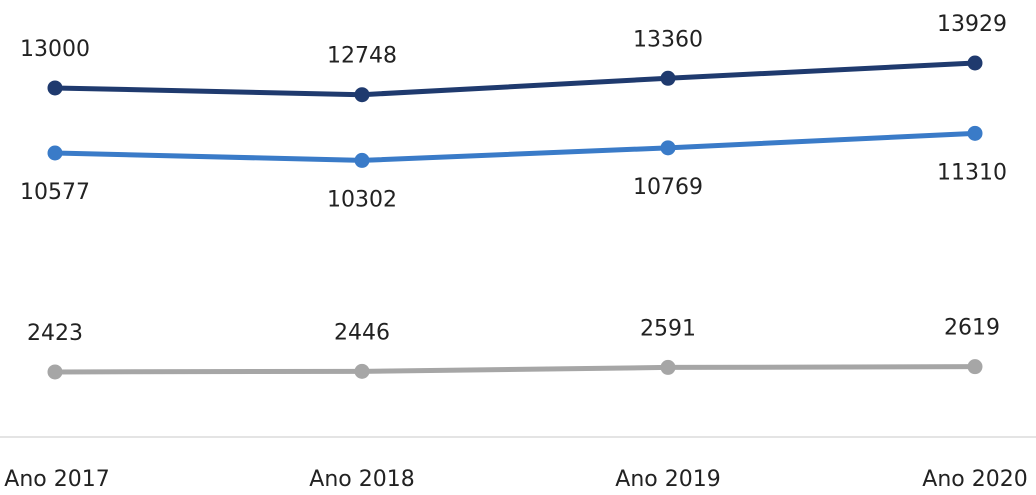  I want to click on data-label: 13000, so click(55, 49).